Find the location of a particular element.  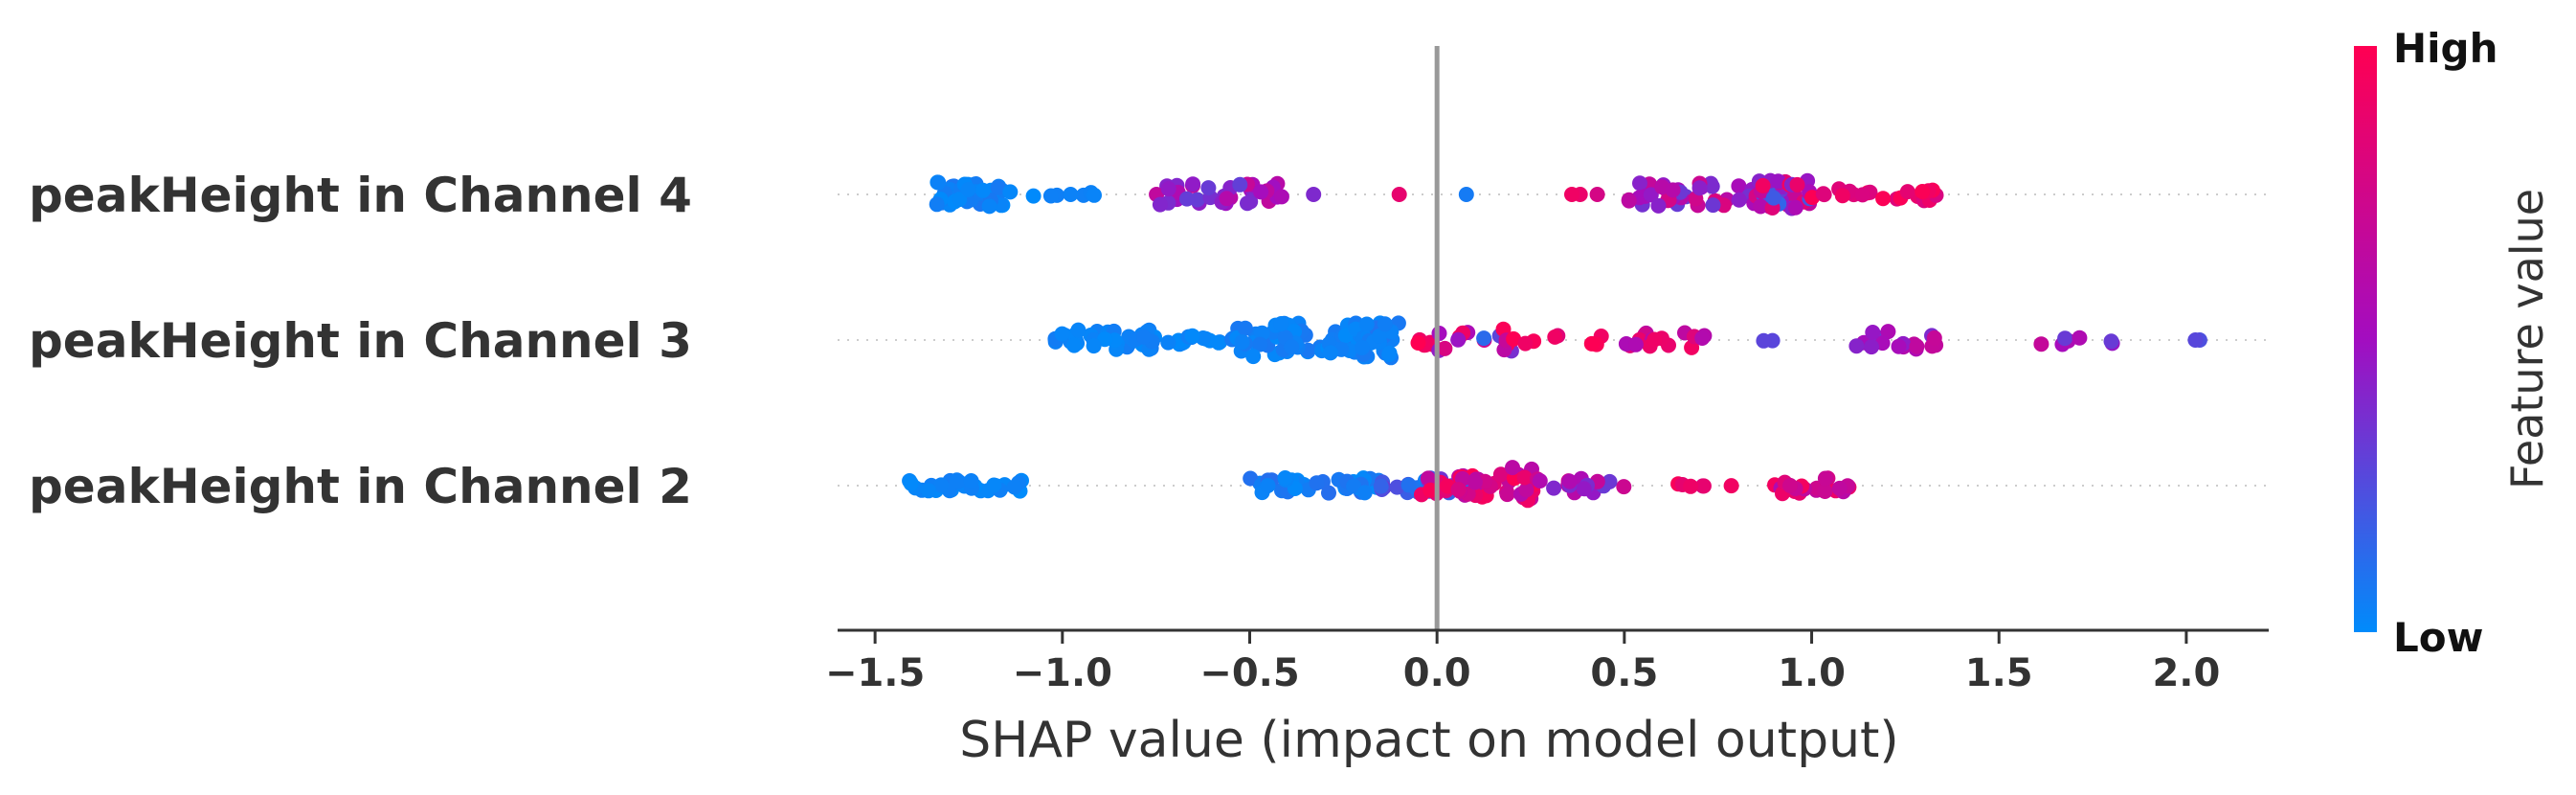

feature-label: peakHeight in Channel 2 is located at coordinates (360, 486).